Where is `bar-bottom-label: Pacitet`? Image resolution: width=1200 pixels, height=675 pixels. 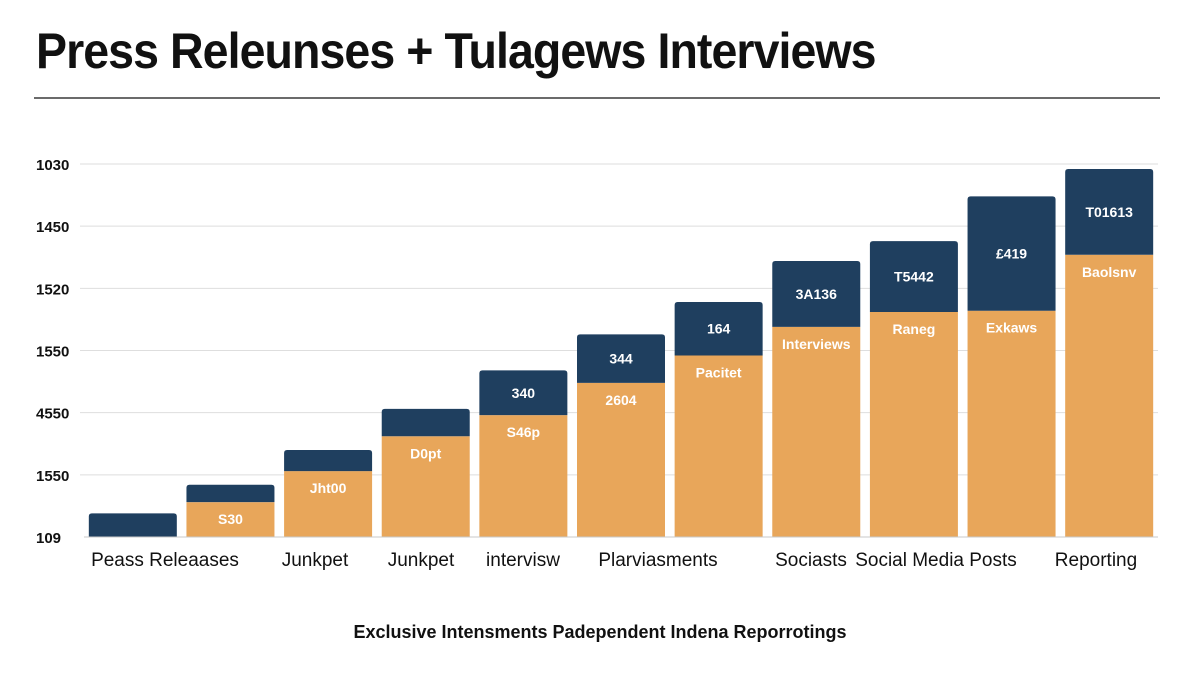 bar-bottom-label: Pacitet is located at coordinates (719, 372).